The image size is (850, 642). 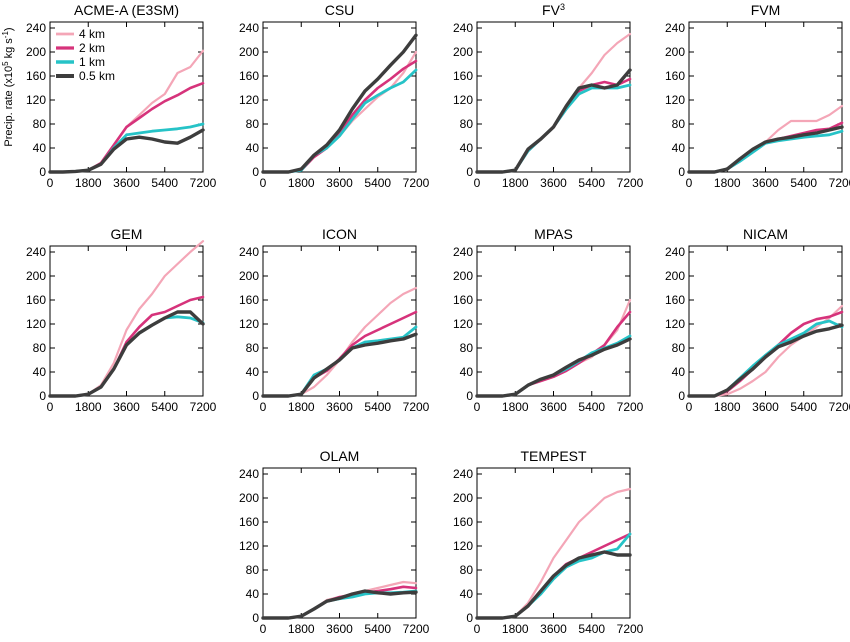 I want to click on y-axis-label: Precip. rate (x105 kg s-1), so click(x=8, y=86).